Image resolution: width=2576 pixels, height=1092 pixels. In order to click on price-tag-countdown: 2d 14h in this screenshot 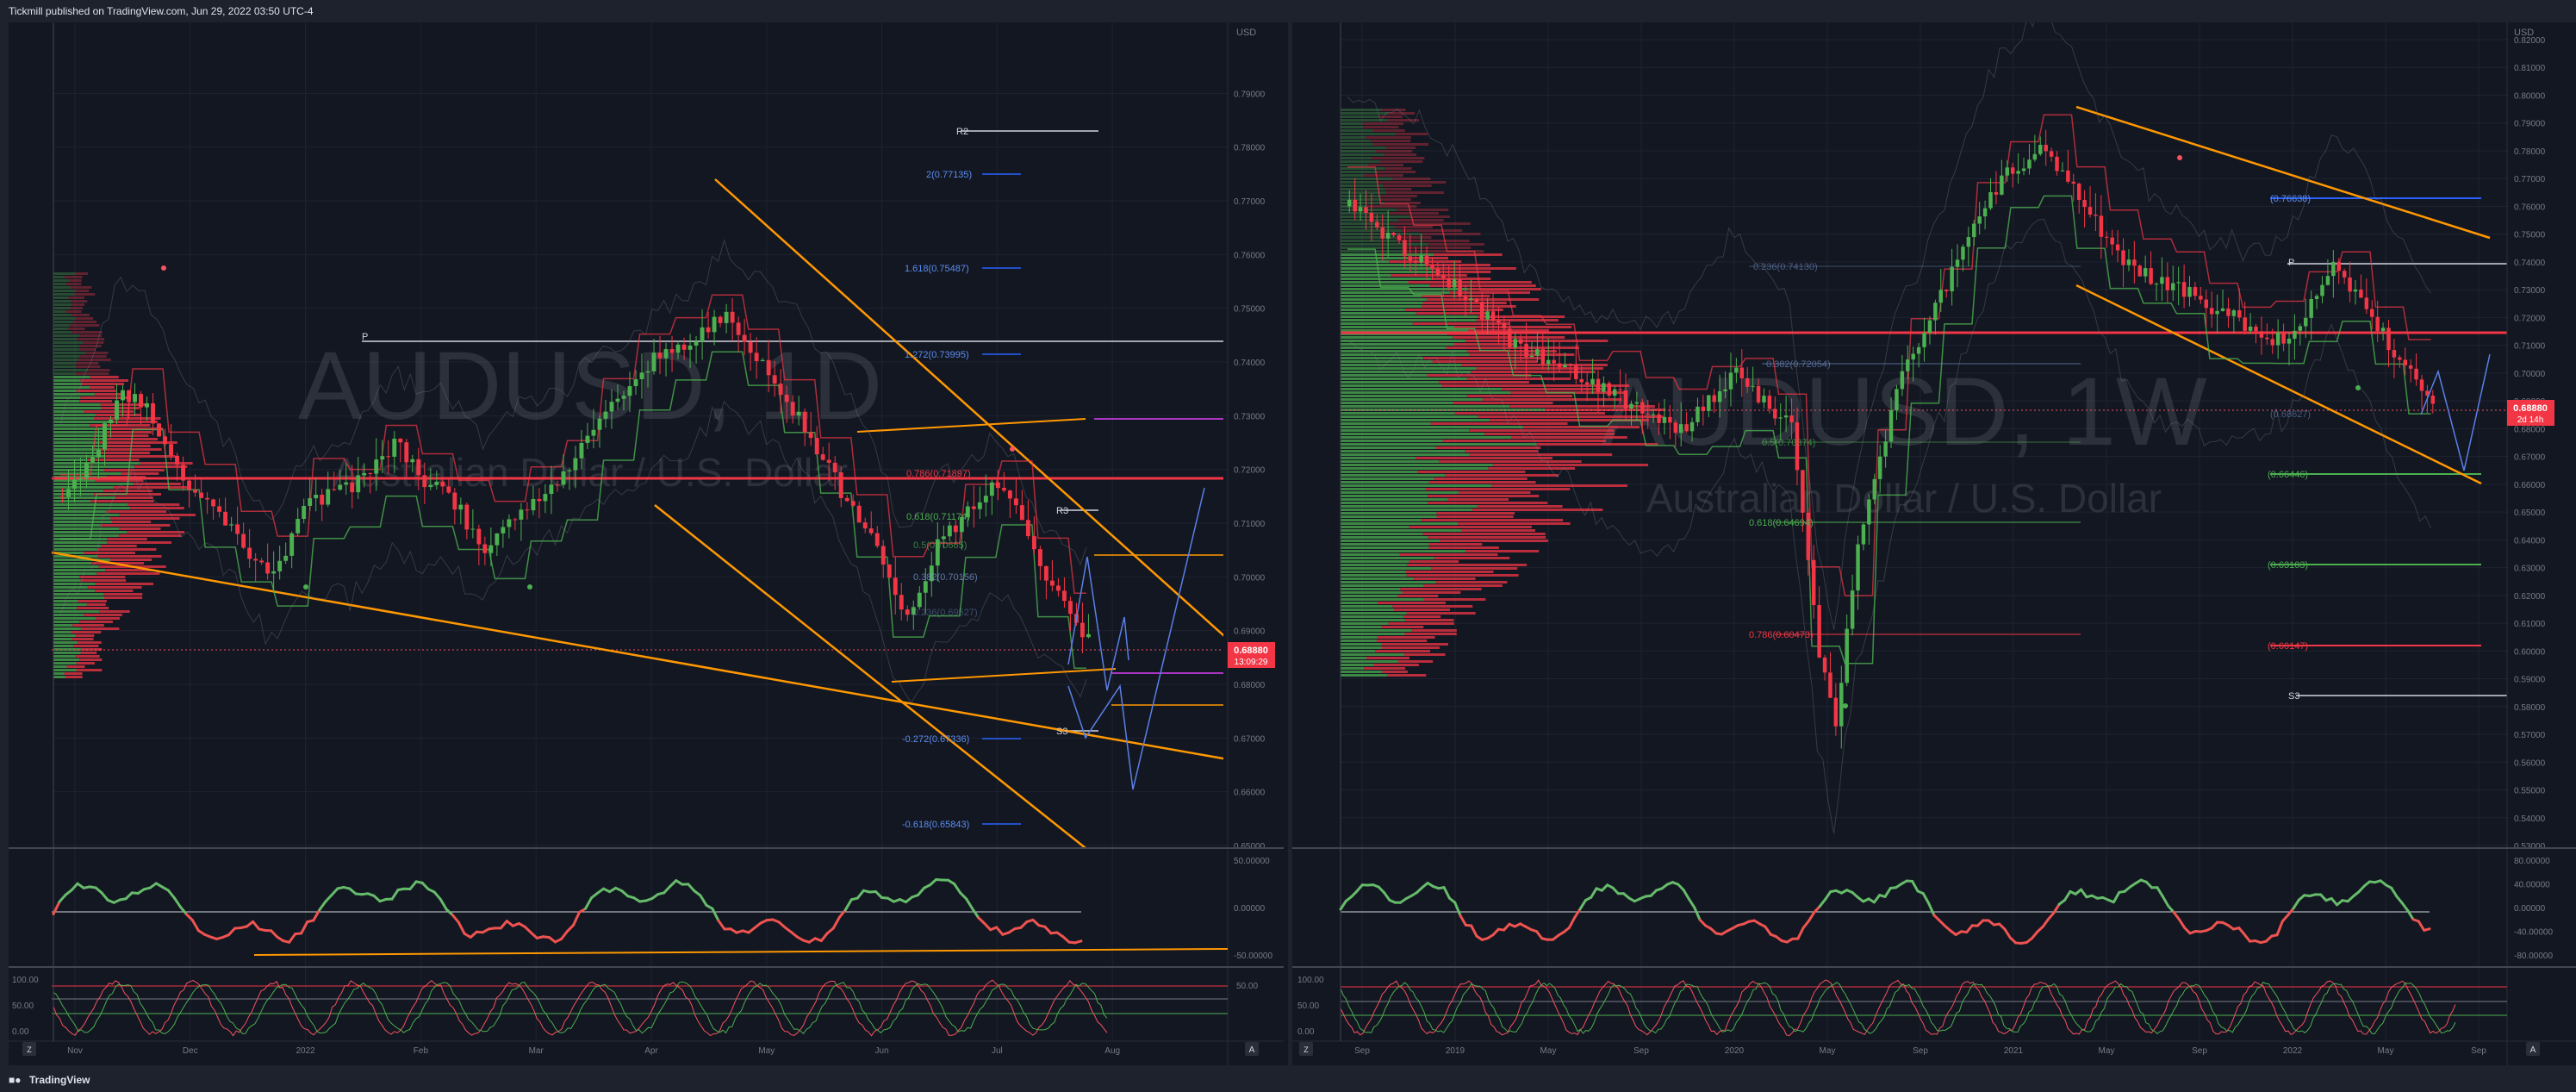, I will do `click(2531, 420)`.